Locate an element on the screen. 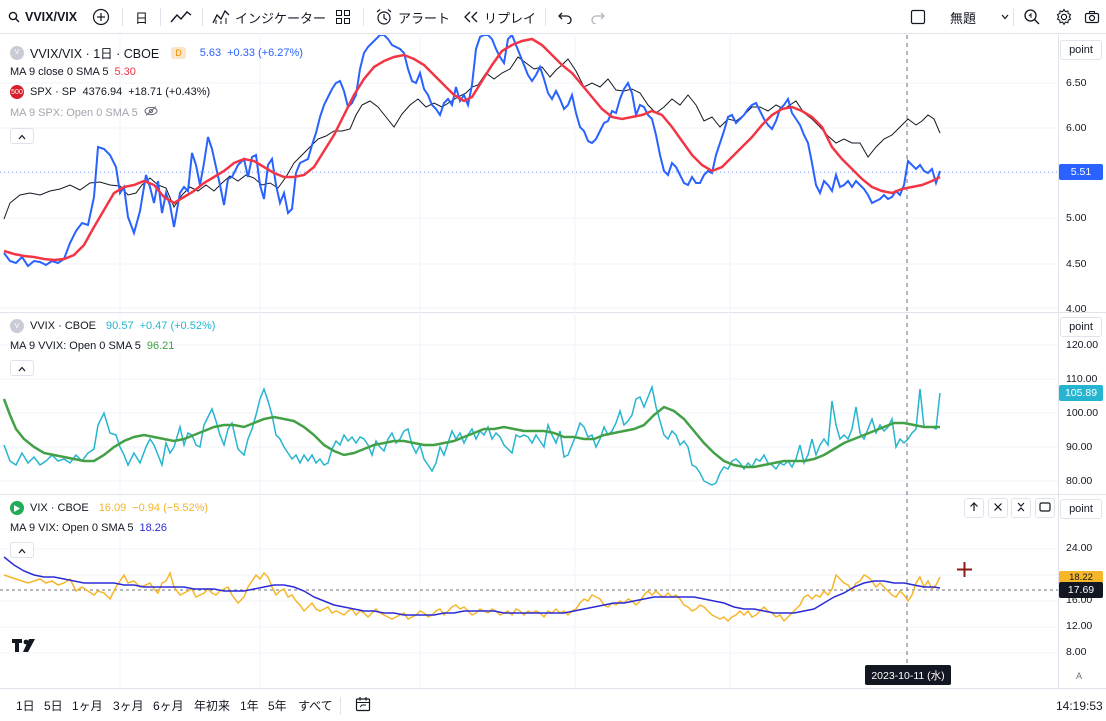 Image resolution: width=1106 pixels, height=721 pixels. range-button-ytd: 年初来 is located at coordinates (212, 706).